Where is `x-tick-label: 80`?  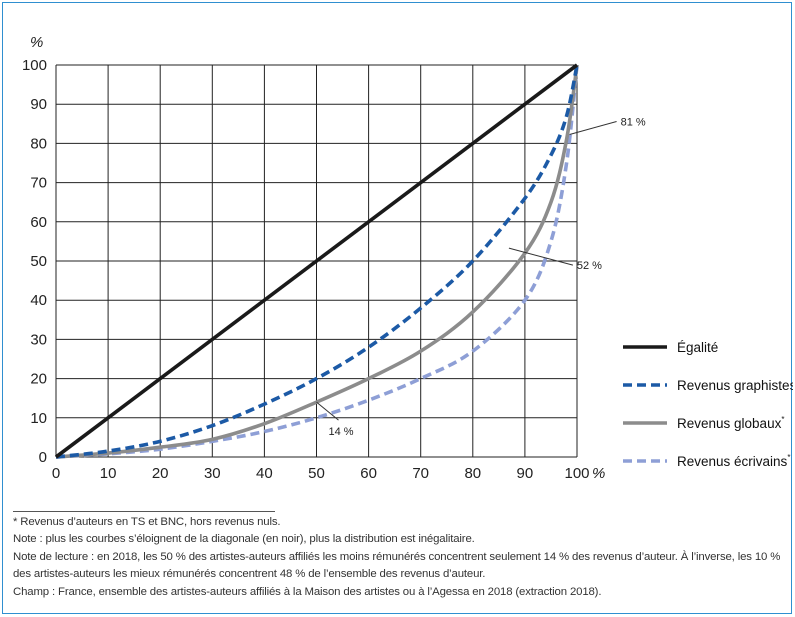 x-tick-label: 80 is located at coordinates (472, 473).